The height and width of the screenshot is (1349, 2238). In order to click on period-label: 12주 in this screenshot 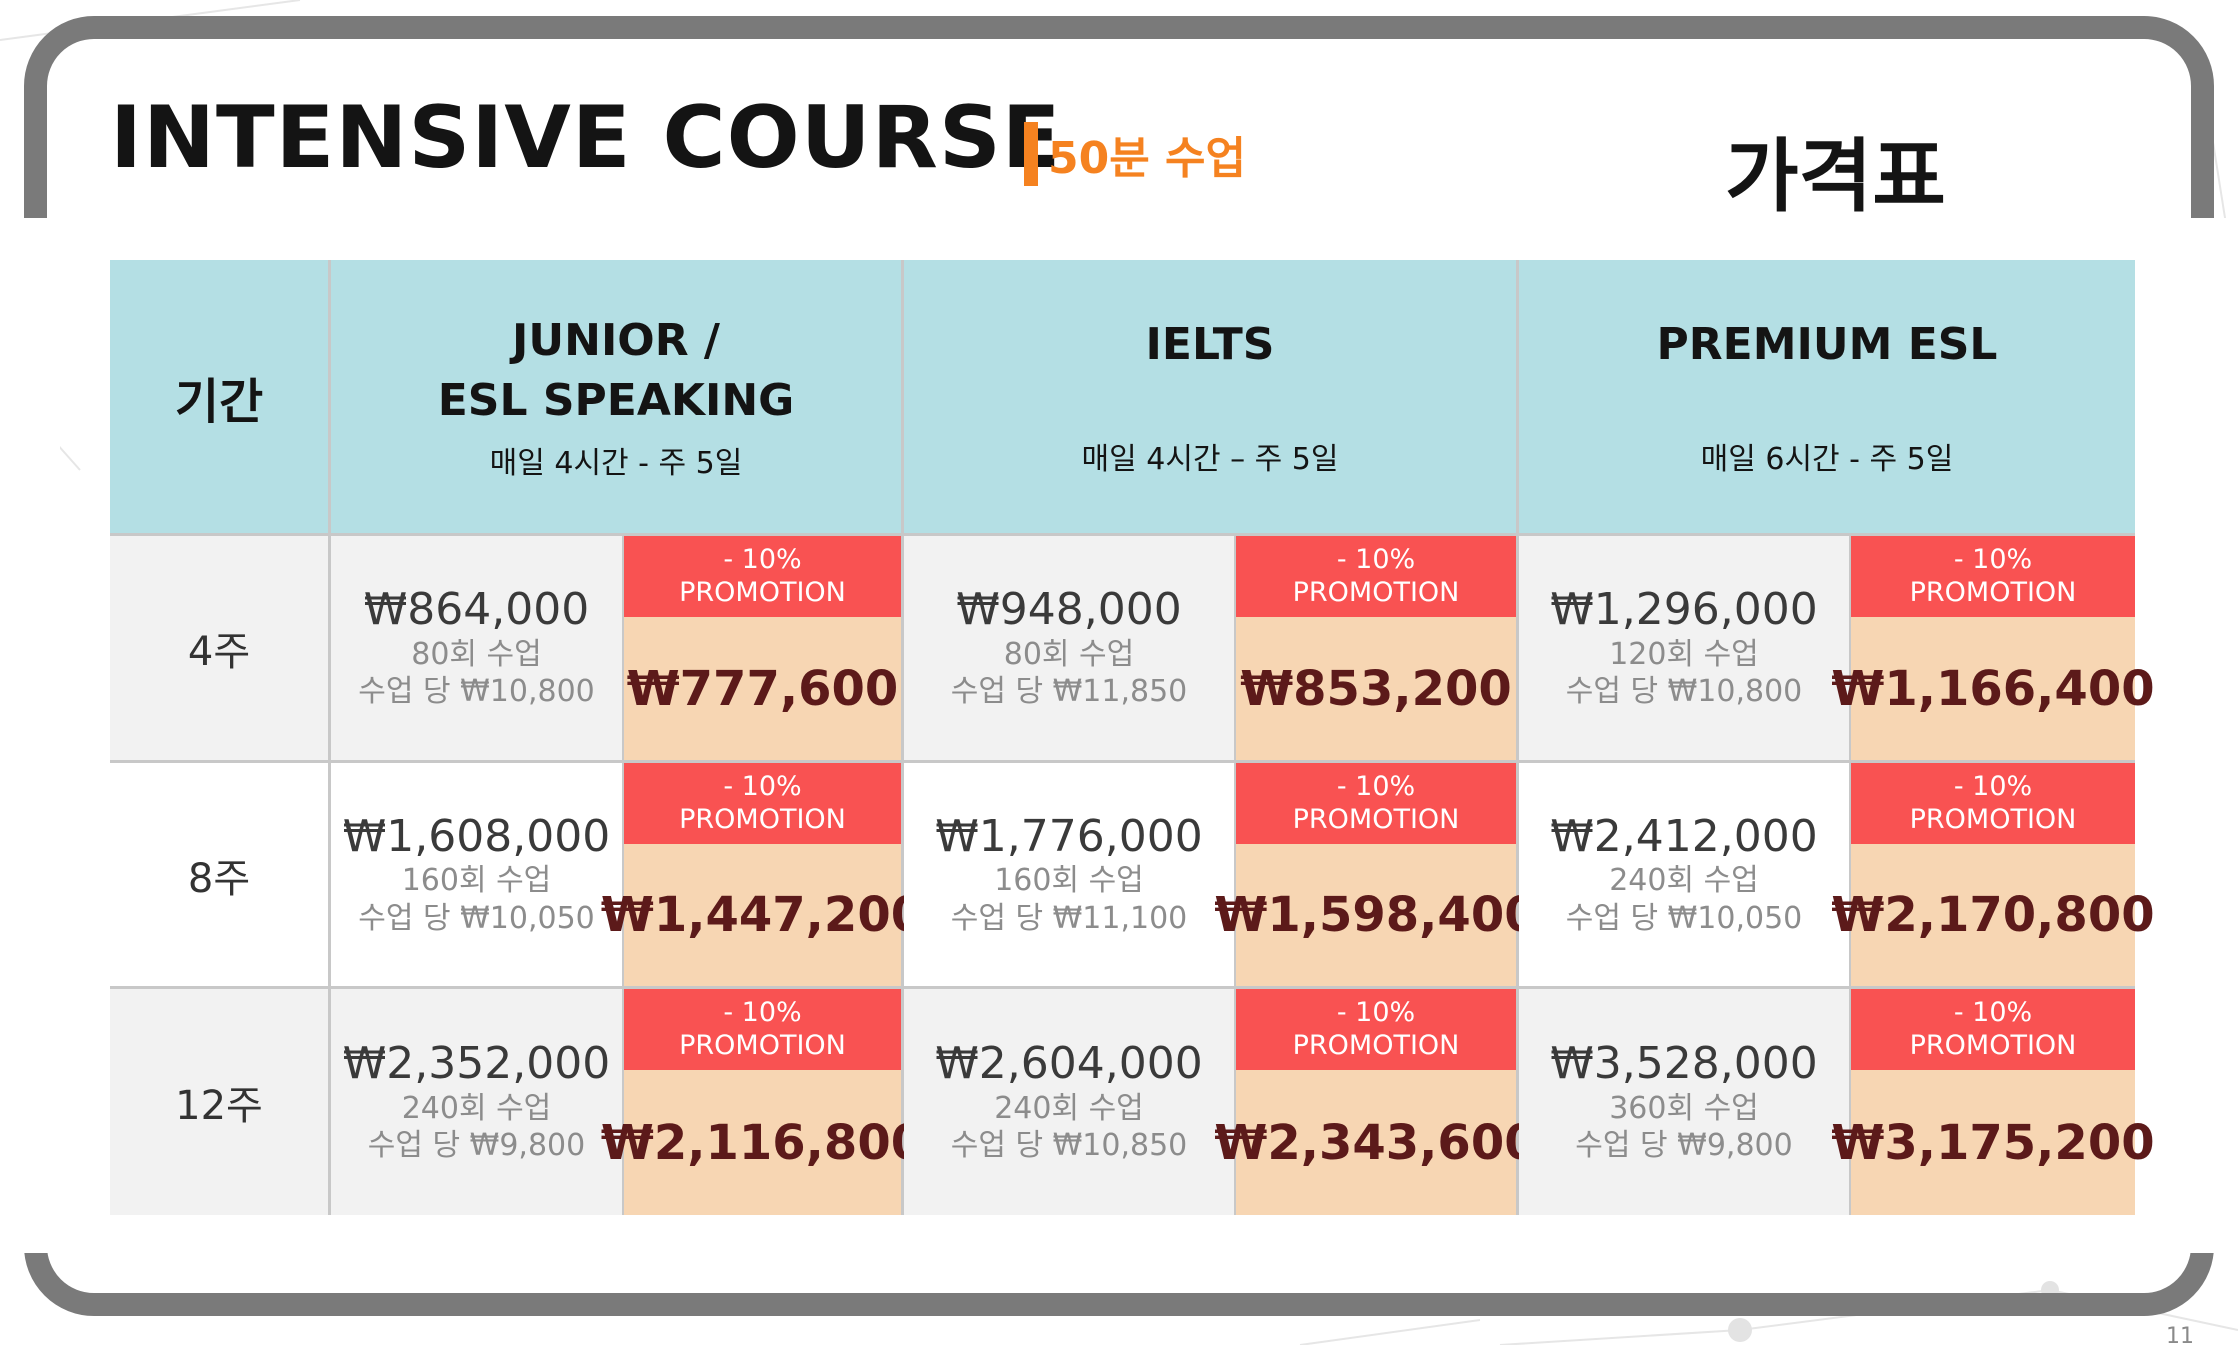, I will do `click(219, 1106)`.